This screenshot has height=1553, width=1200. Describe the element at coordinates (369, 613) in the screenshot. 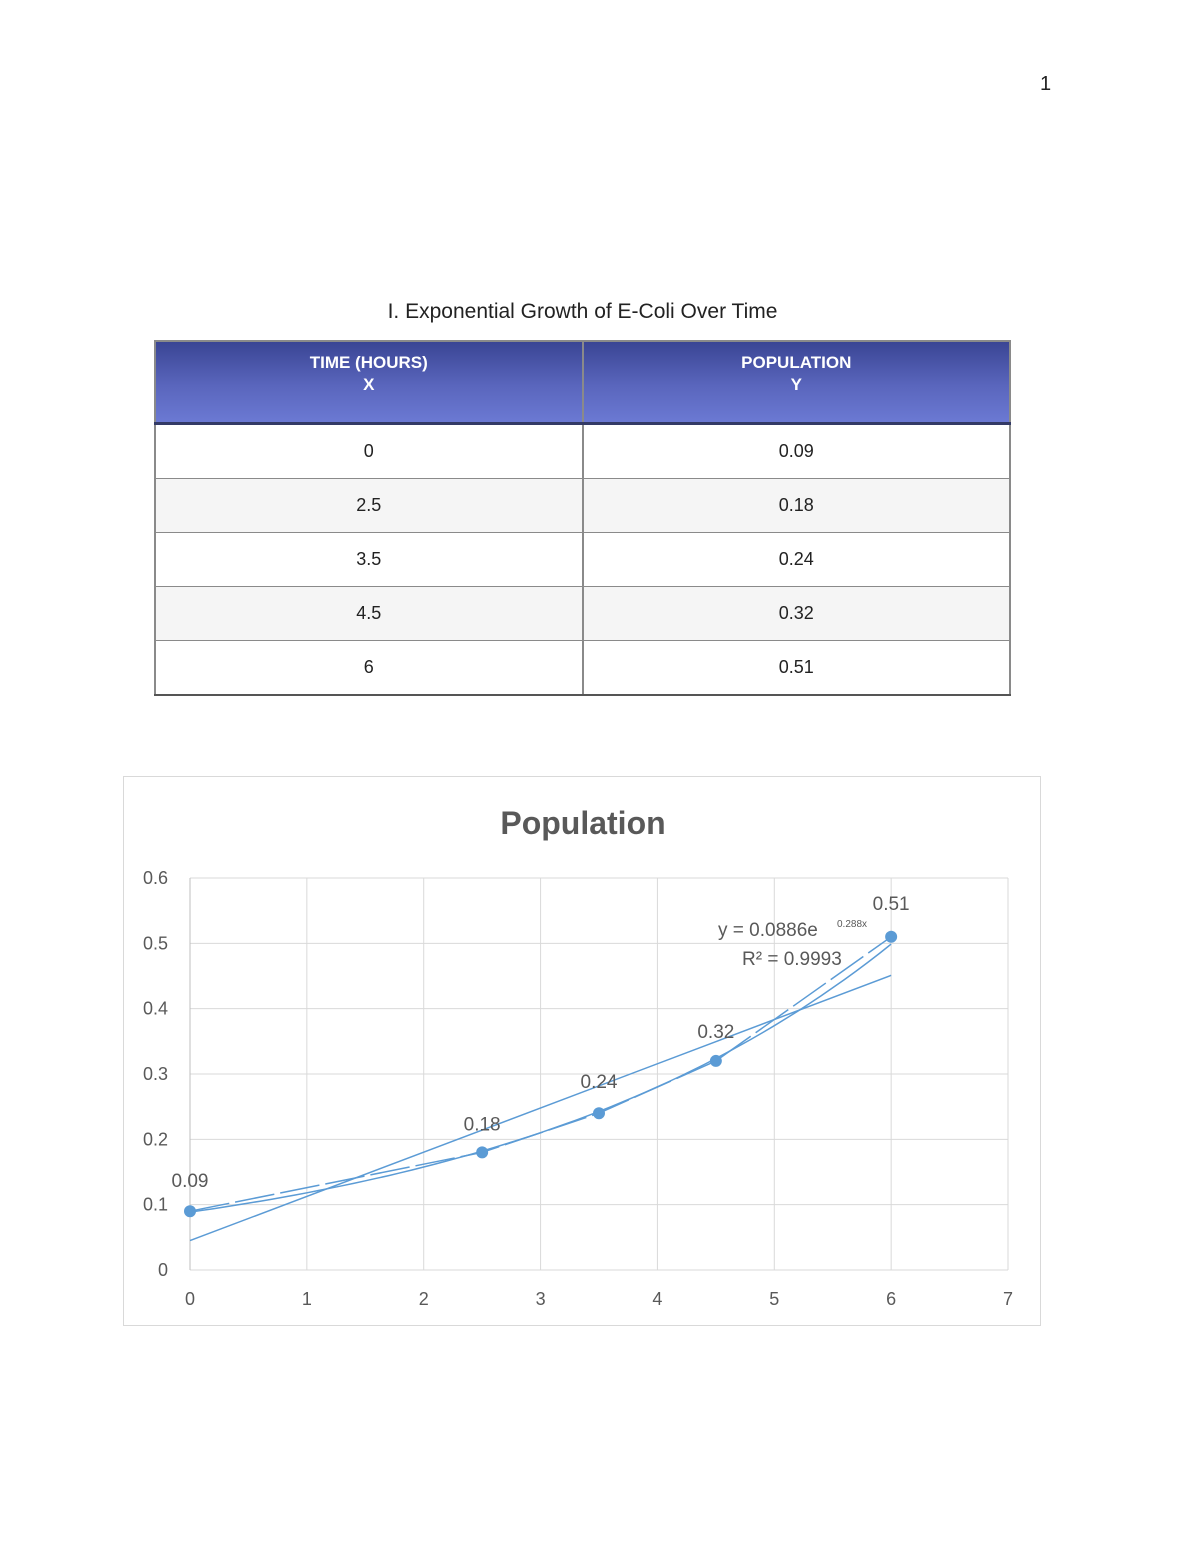

I see `cell-time: 4.5` at that location.